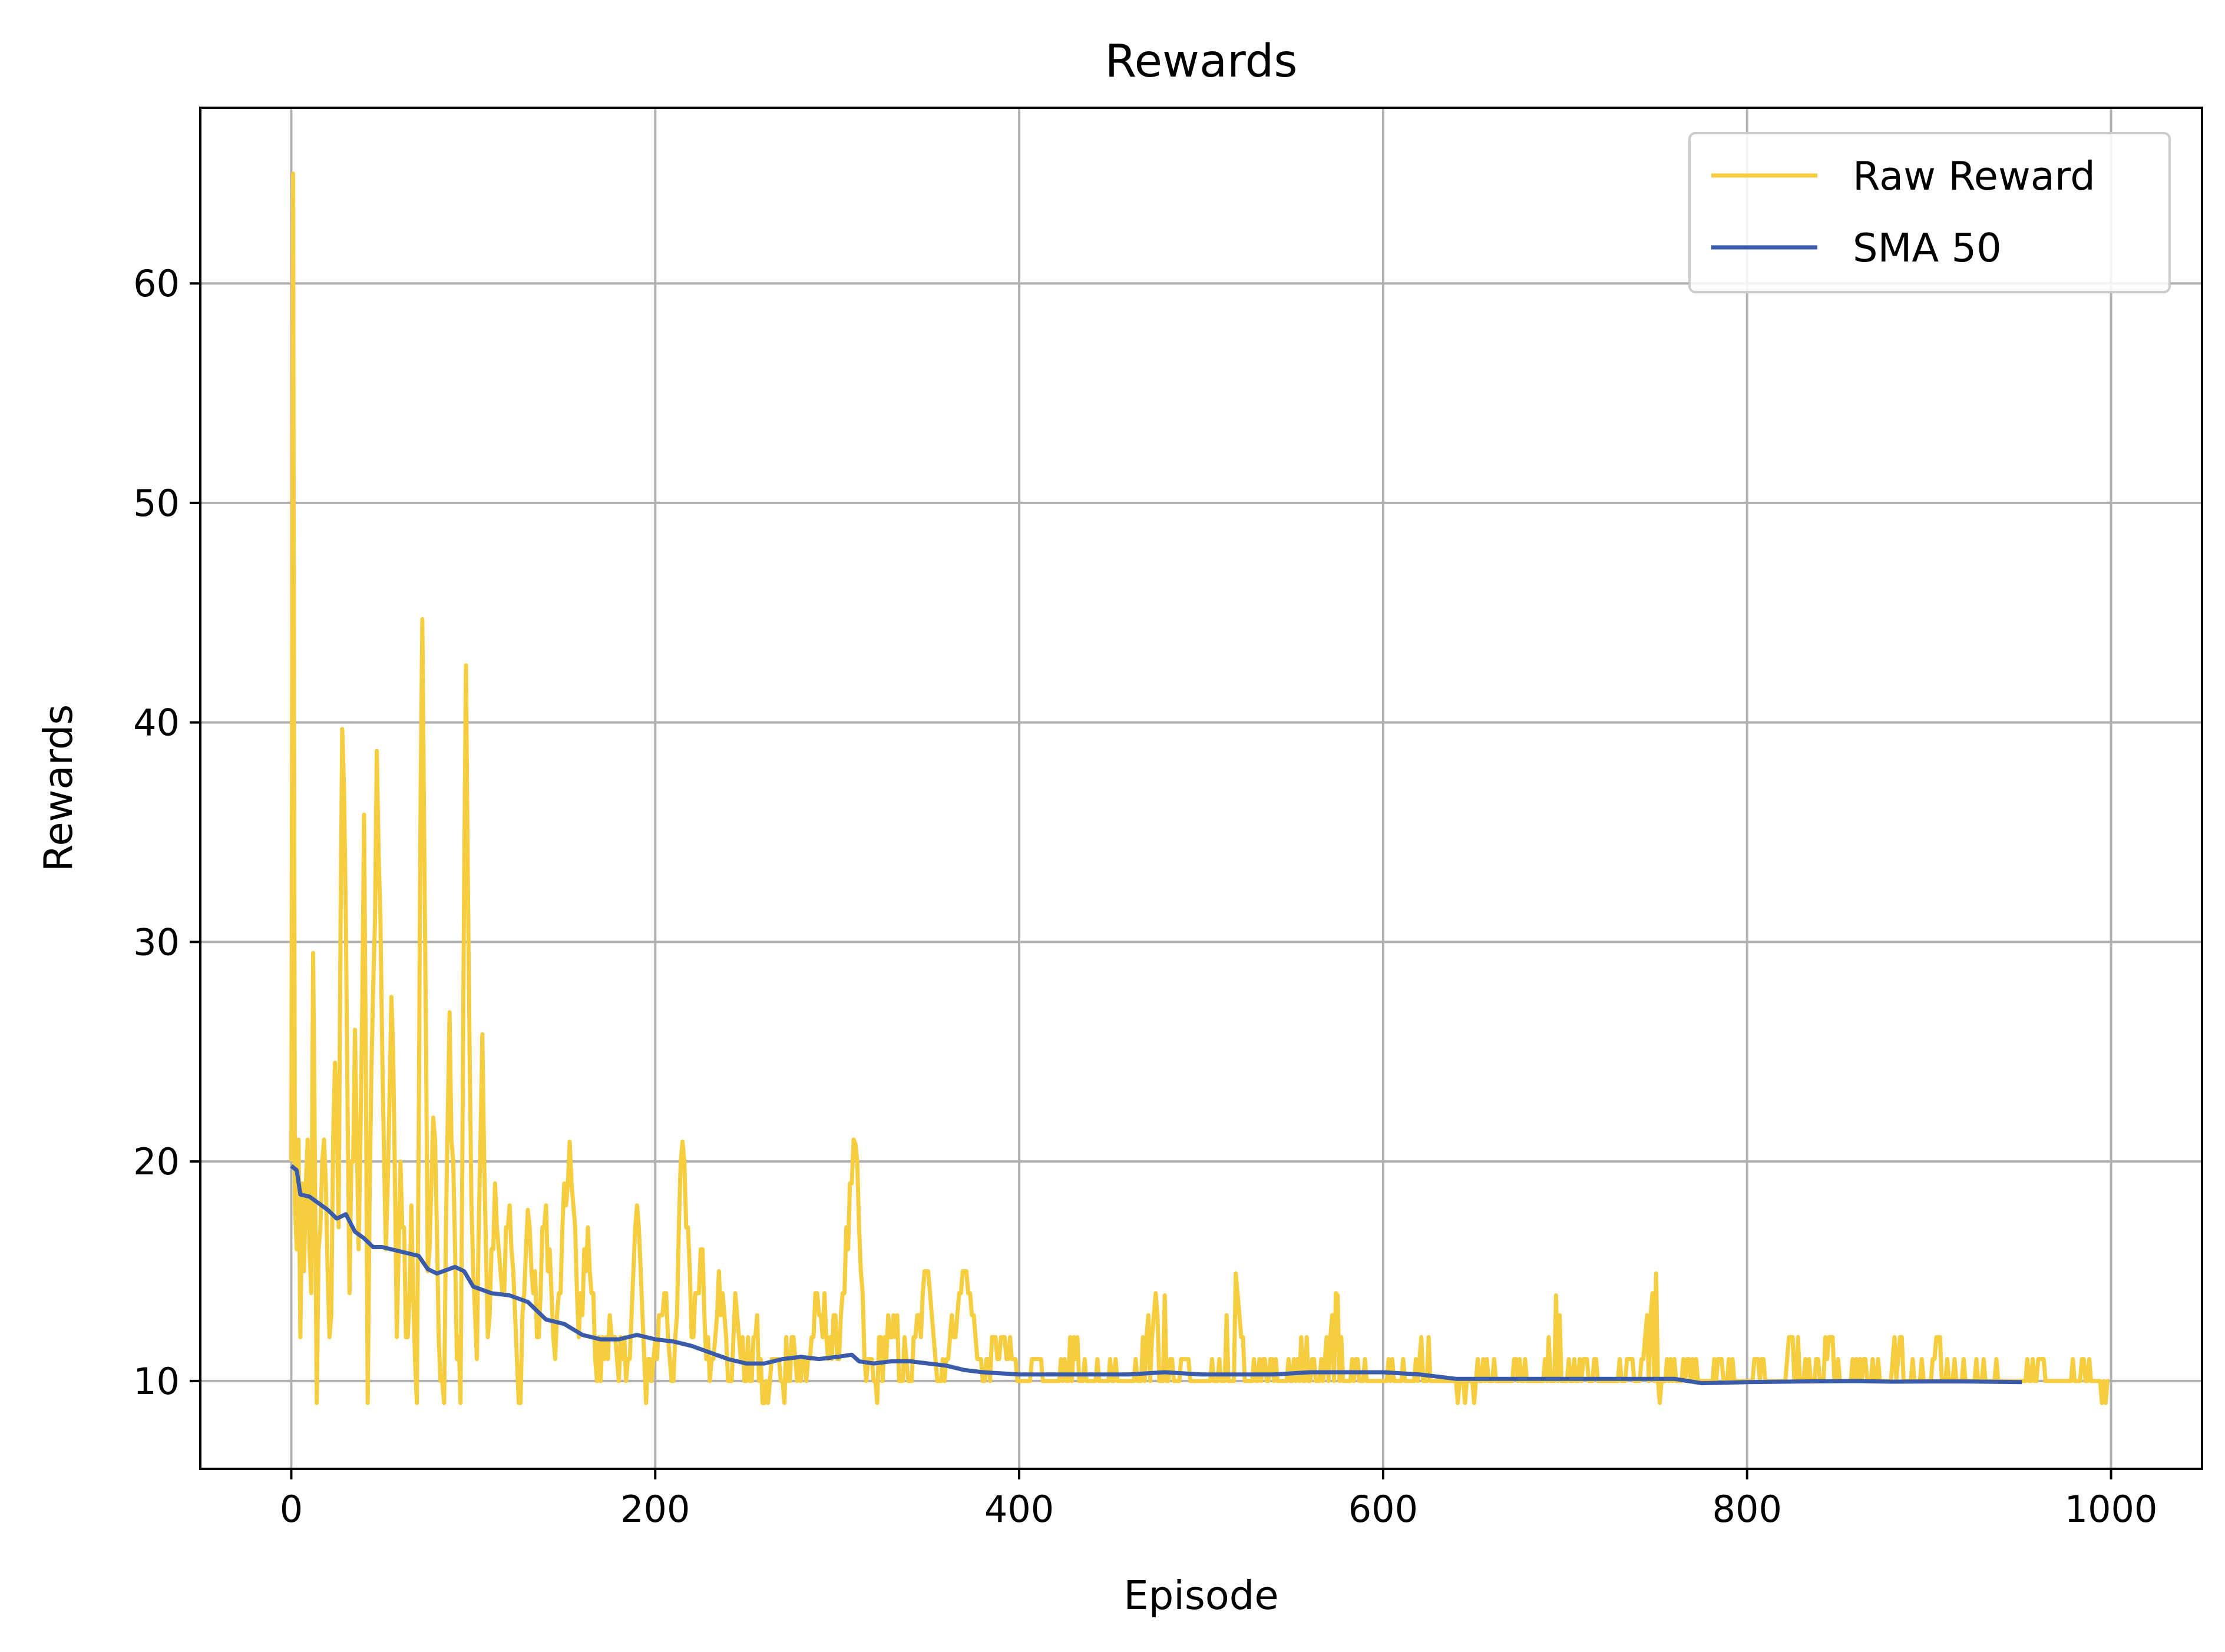  I want to click on x-axis: 0 200 400 600 800 1000, so click(1219, 1500).